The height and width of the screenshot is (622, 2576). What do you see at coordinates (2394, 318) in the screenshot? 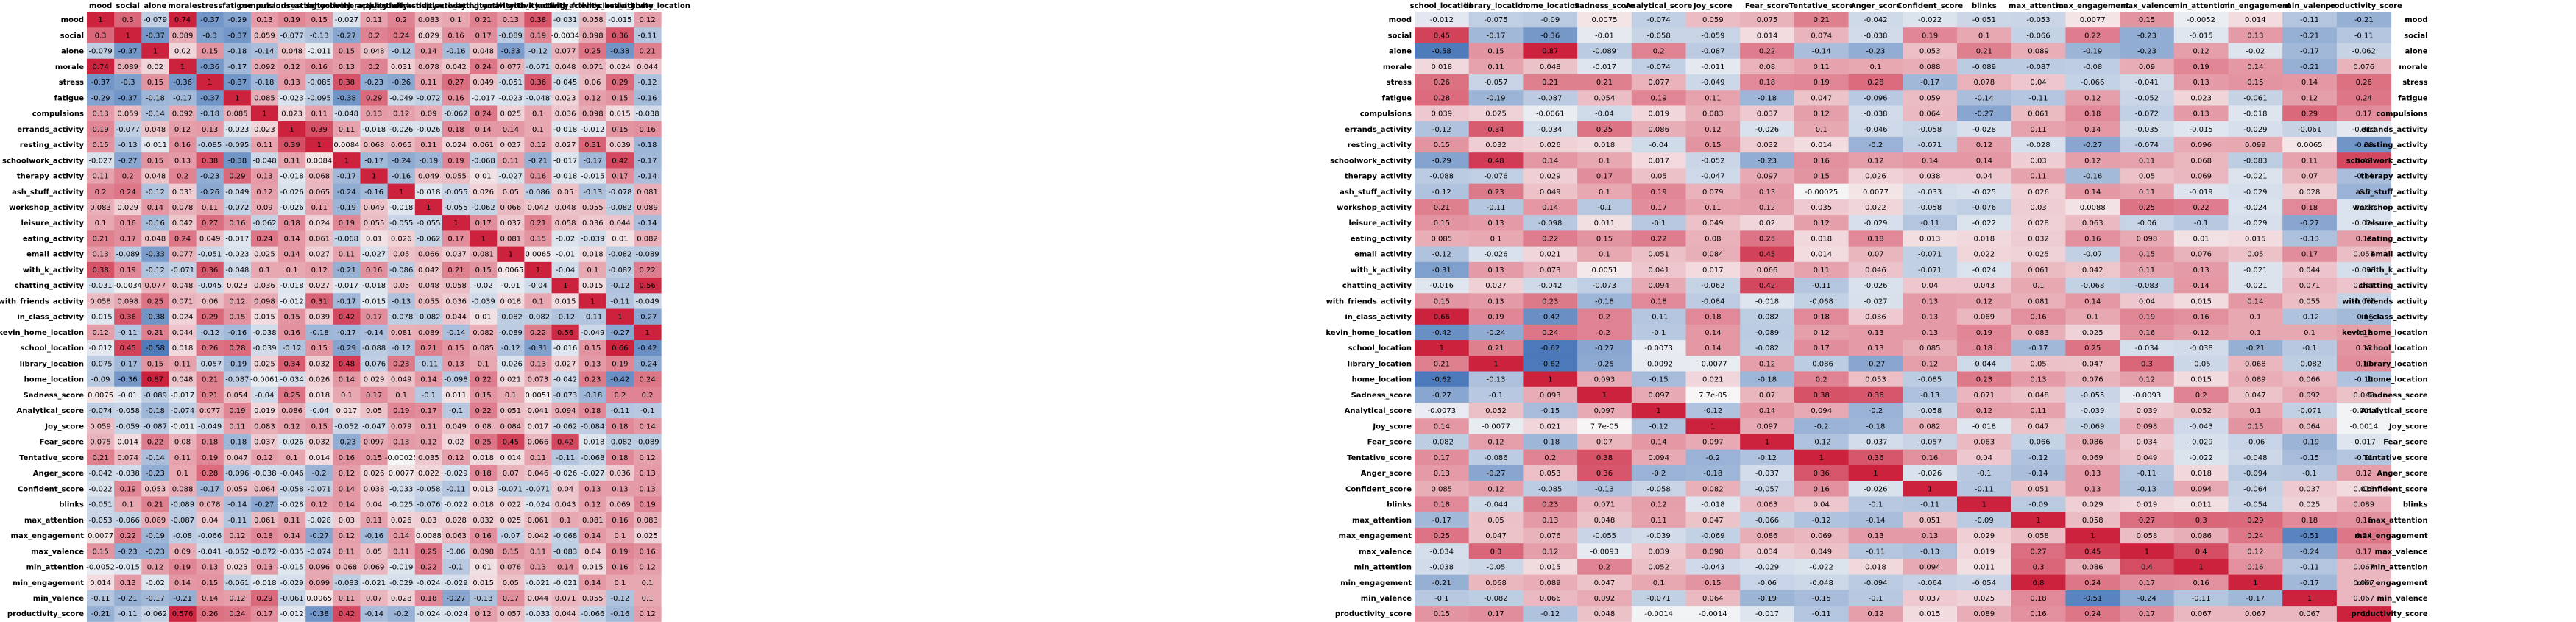
I see `right-row-label-in-class-activity: in_class_activity` at bounding box center [2394, 318].